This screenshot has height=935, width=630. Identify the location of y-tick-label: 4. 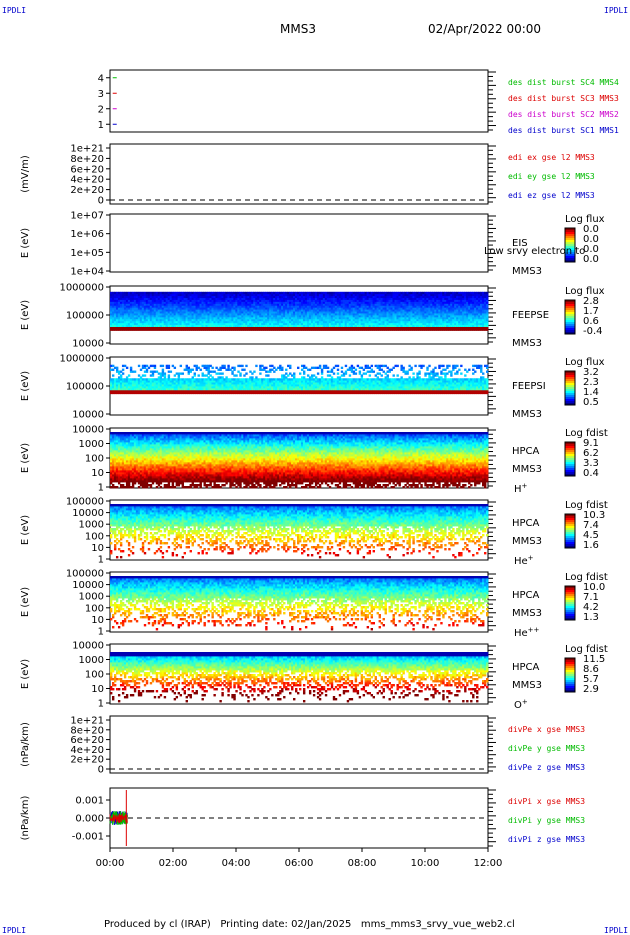
(101, 78).